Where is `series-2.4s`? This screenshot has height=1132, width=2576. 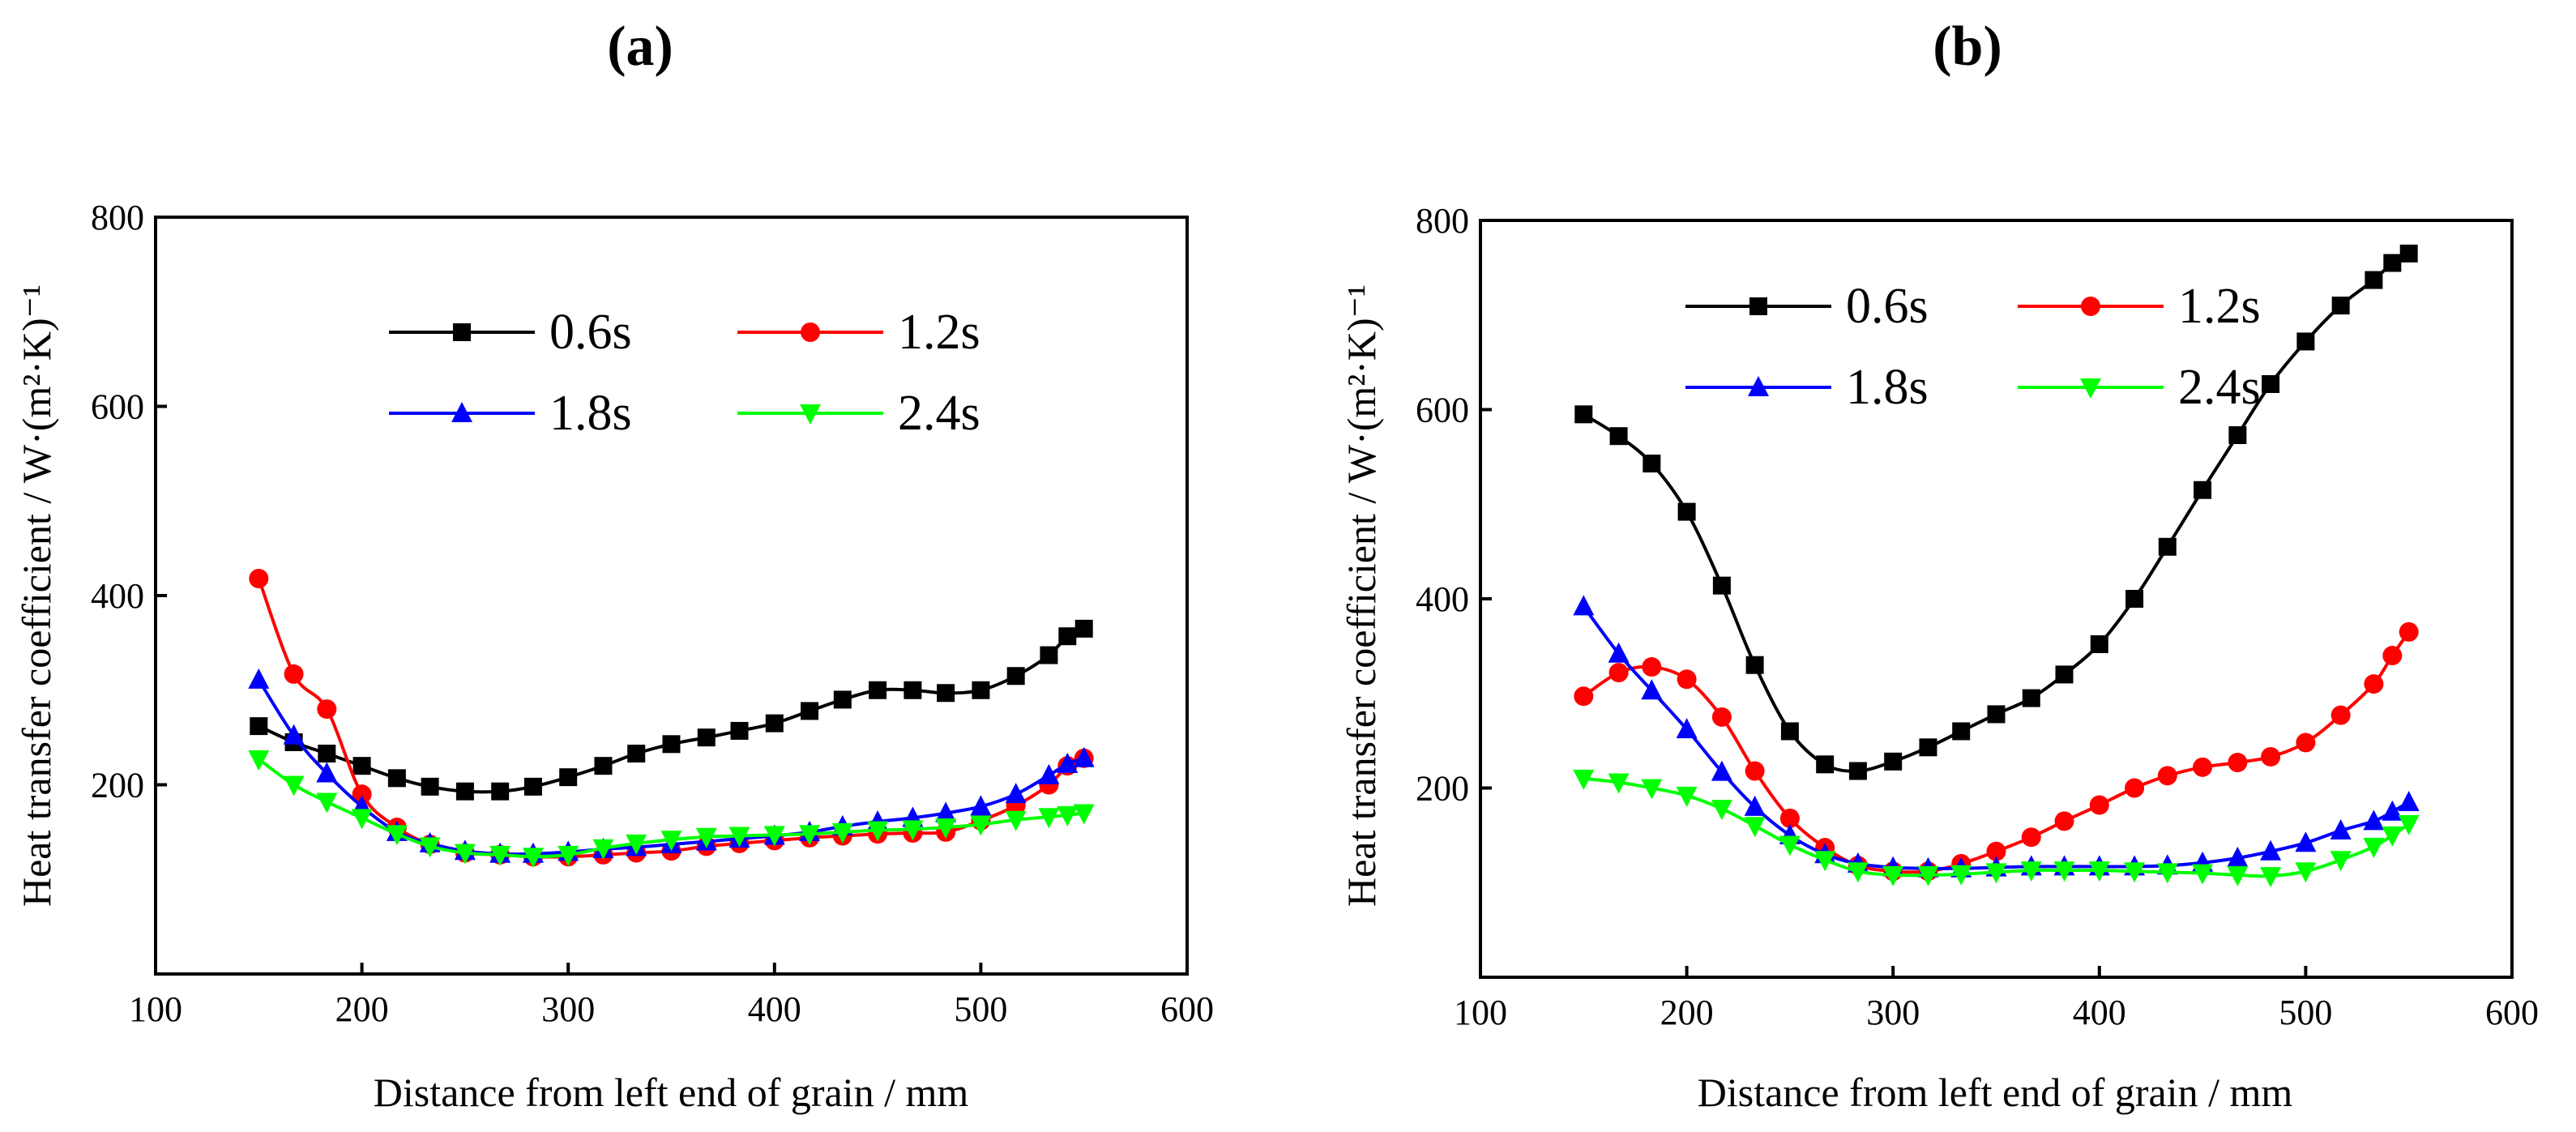
series-2.4s is located at coordinates (1996, 828).